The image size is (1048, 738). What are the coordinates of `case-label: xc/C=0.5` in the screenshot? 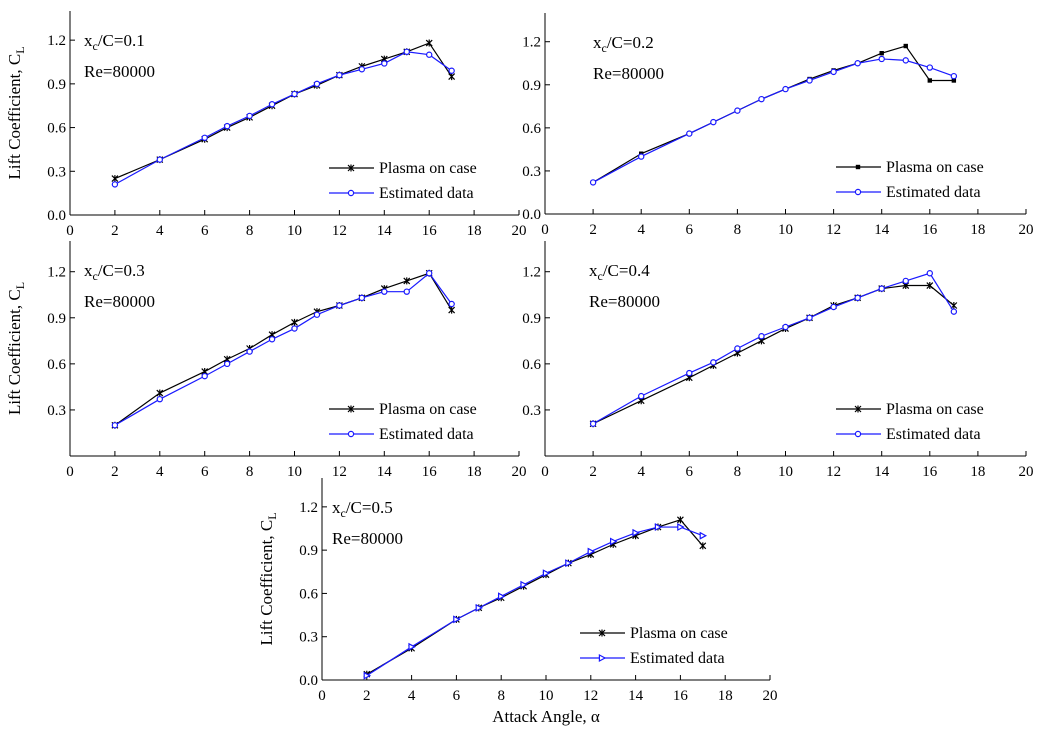 It's located at (362, 509).